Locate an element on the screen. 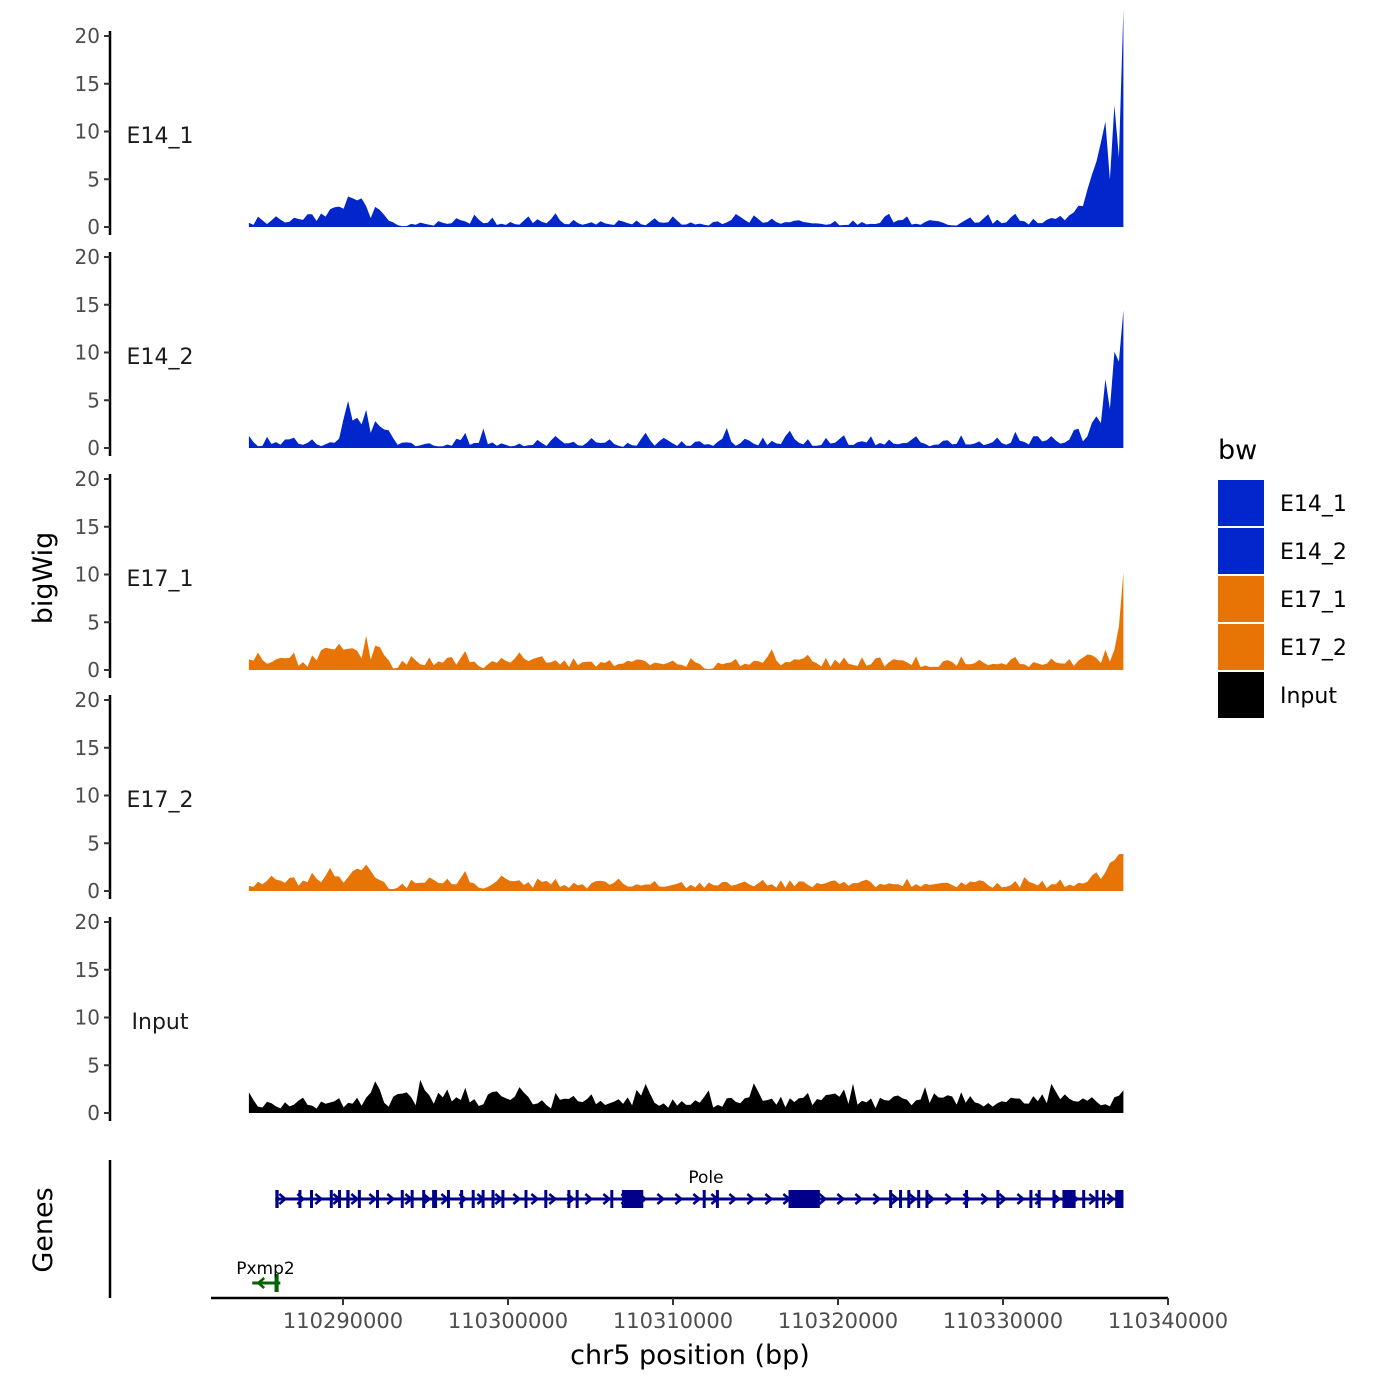  track-label: E14_2 is located at coordinates (160, 357).